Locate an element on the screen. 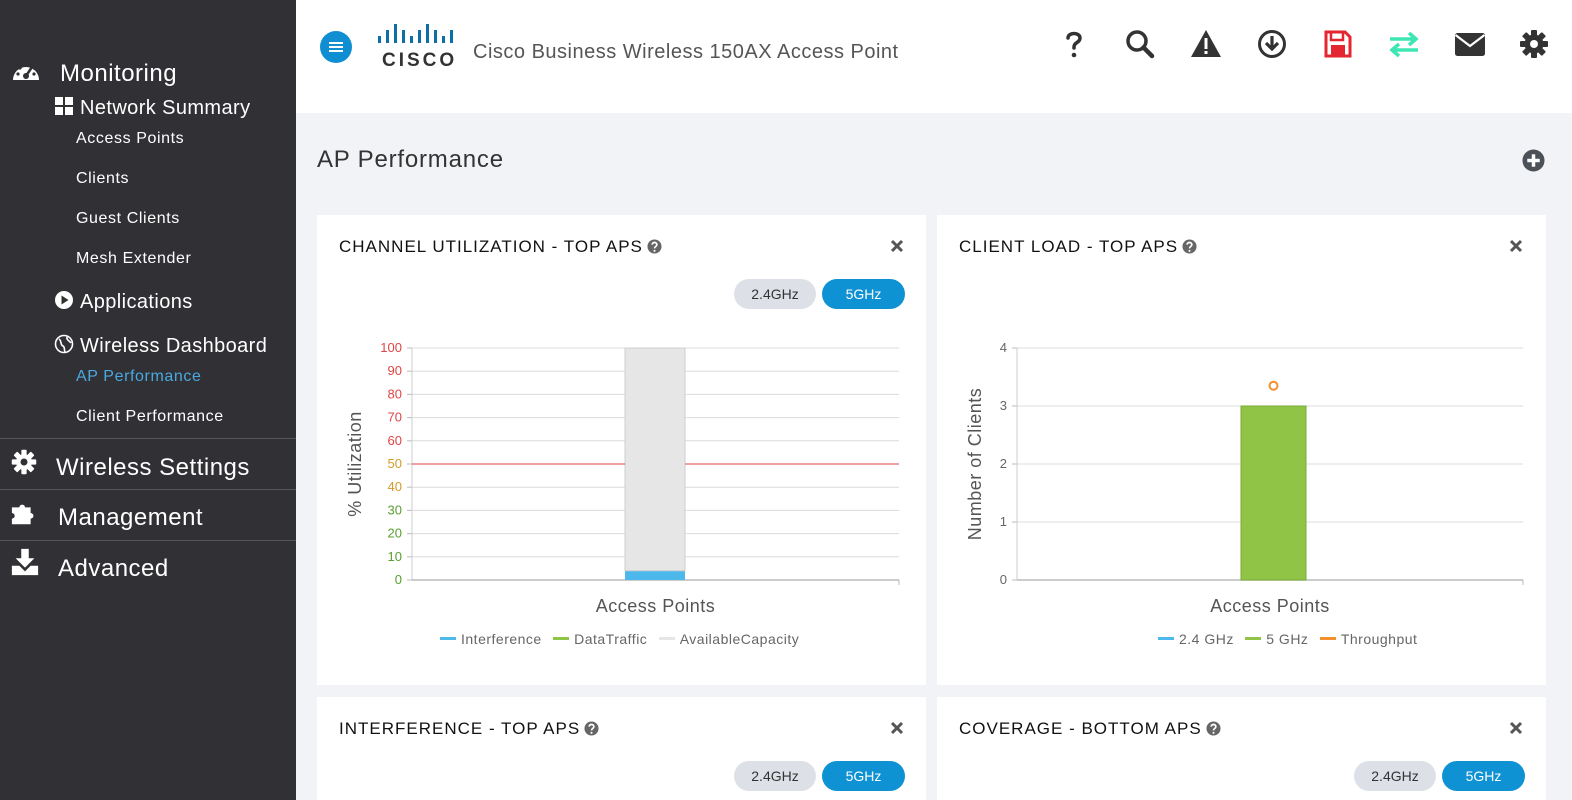  y-tick-label: 10 is located at coordinates (395, 556).